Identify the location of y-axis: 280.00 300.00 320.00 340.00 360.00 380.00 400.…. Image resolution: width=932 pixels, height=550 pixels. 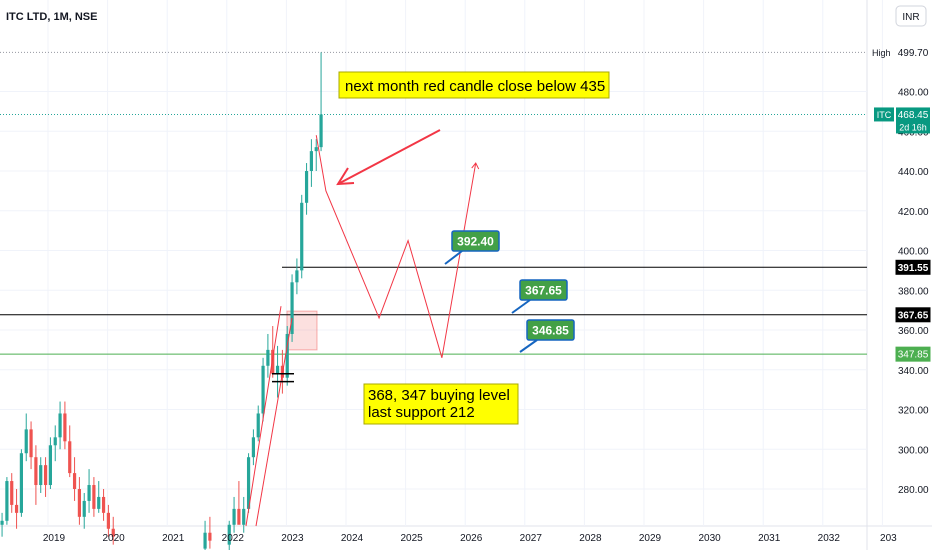
(901, 270).